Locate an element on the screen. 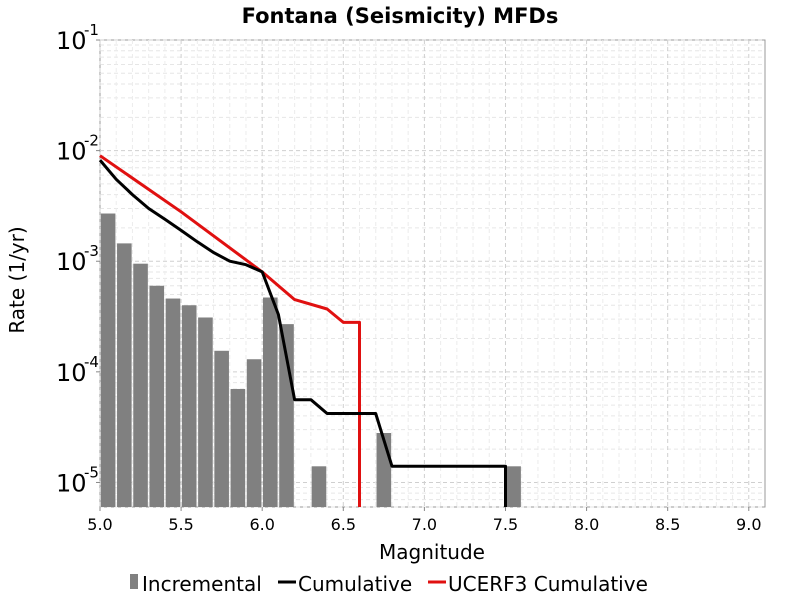  legend-label: Incremental is located at coordinates (202, 584).